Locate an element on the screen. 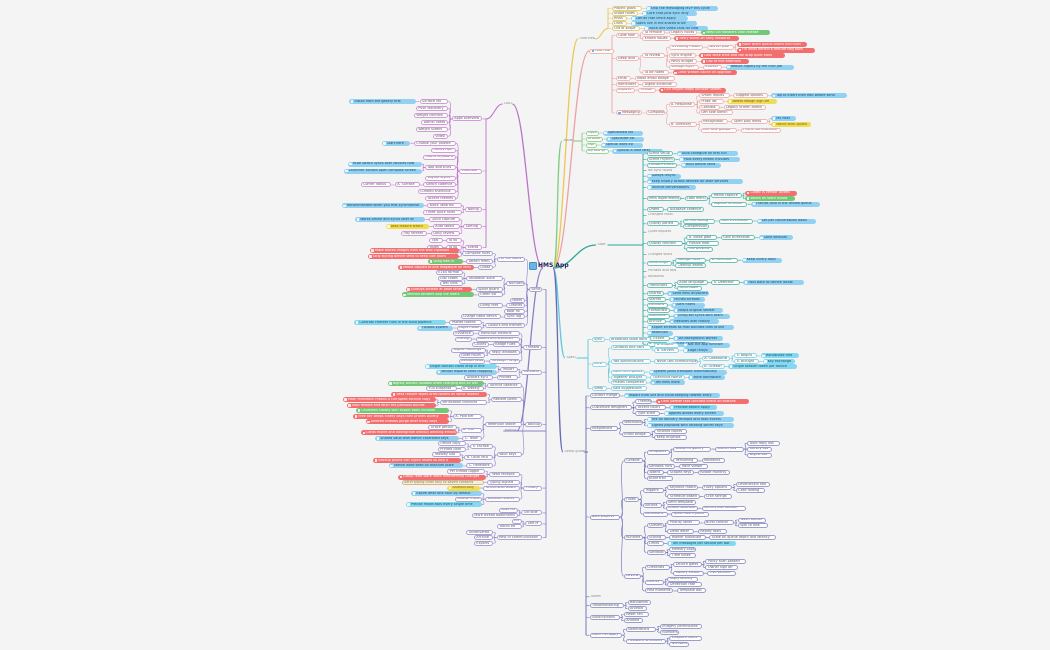  map-topic: Colours and themes is located at coordinates (505, 325).